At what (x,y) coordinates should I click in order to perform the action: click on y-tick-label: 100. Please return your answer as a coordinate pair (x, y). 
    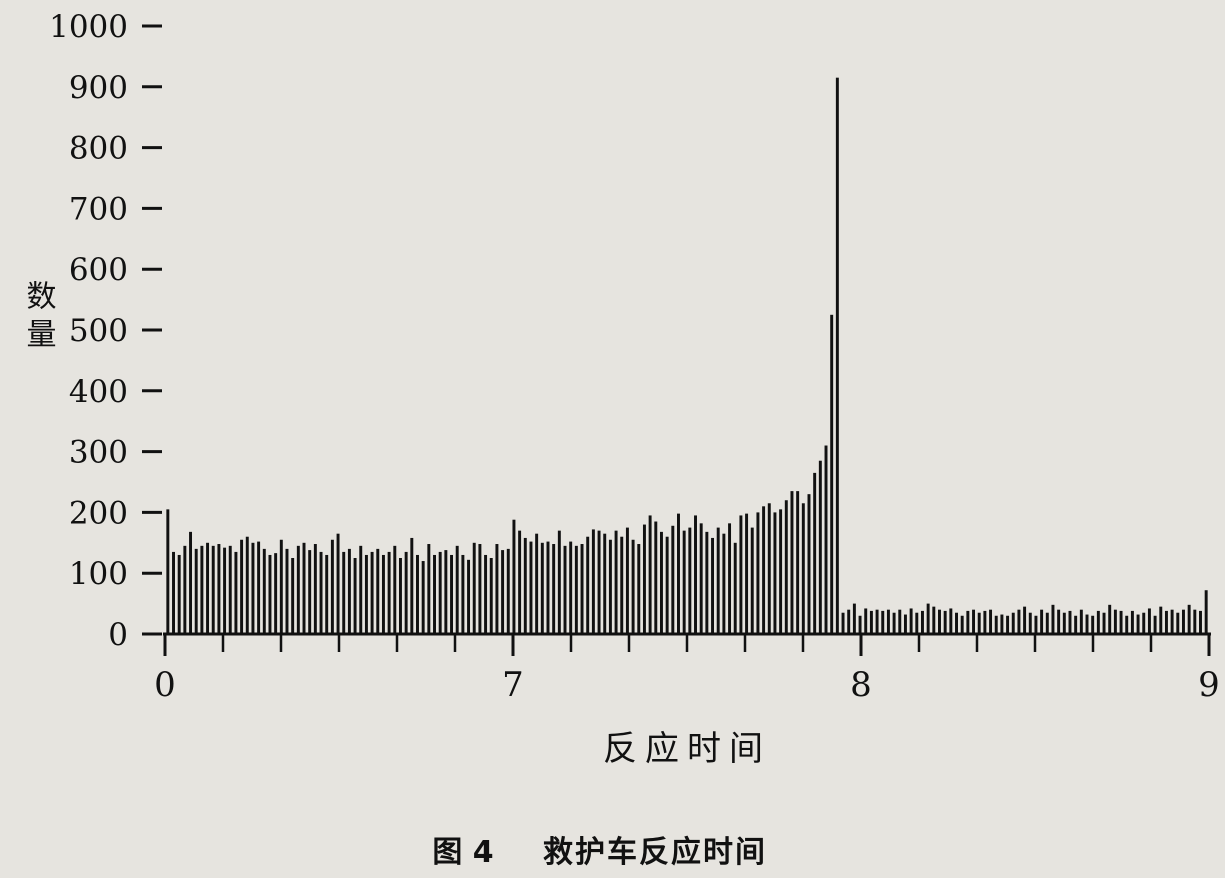
    Looking at the image, I should click on (98, 574).